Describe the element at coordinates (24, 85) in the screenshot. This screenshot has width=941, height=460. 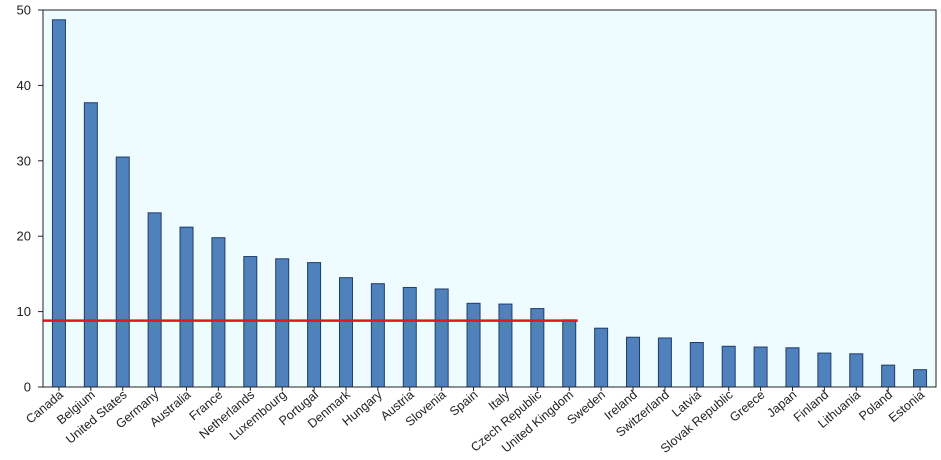
I see `y-tick-label: 40` at that location.